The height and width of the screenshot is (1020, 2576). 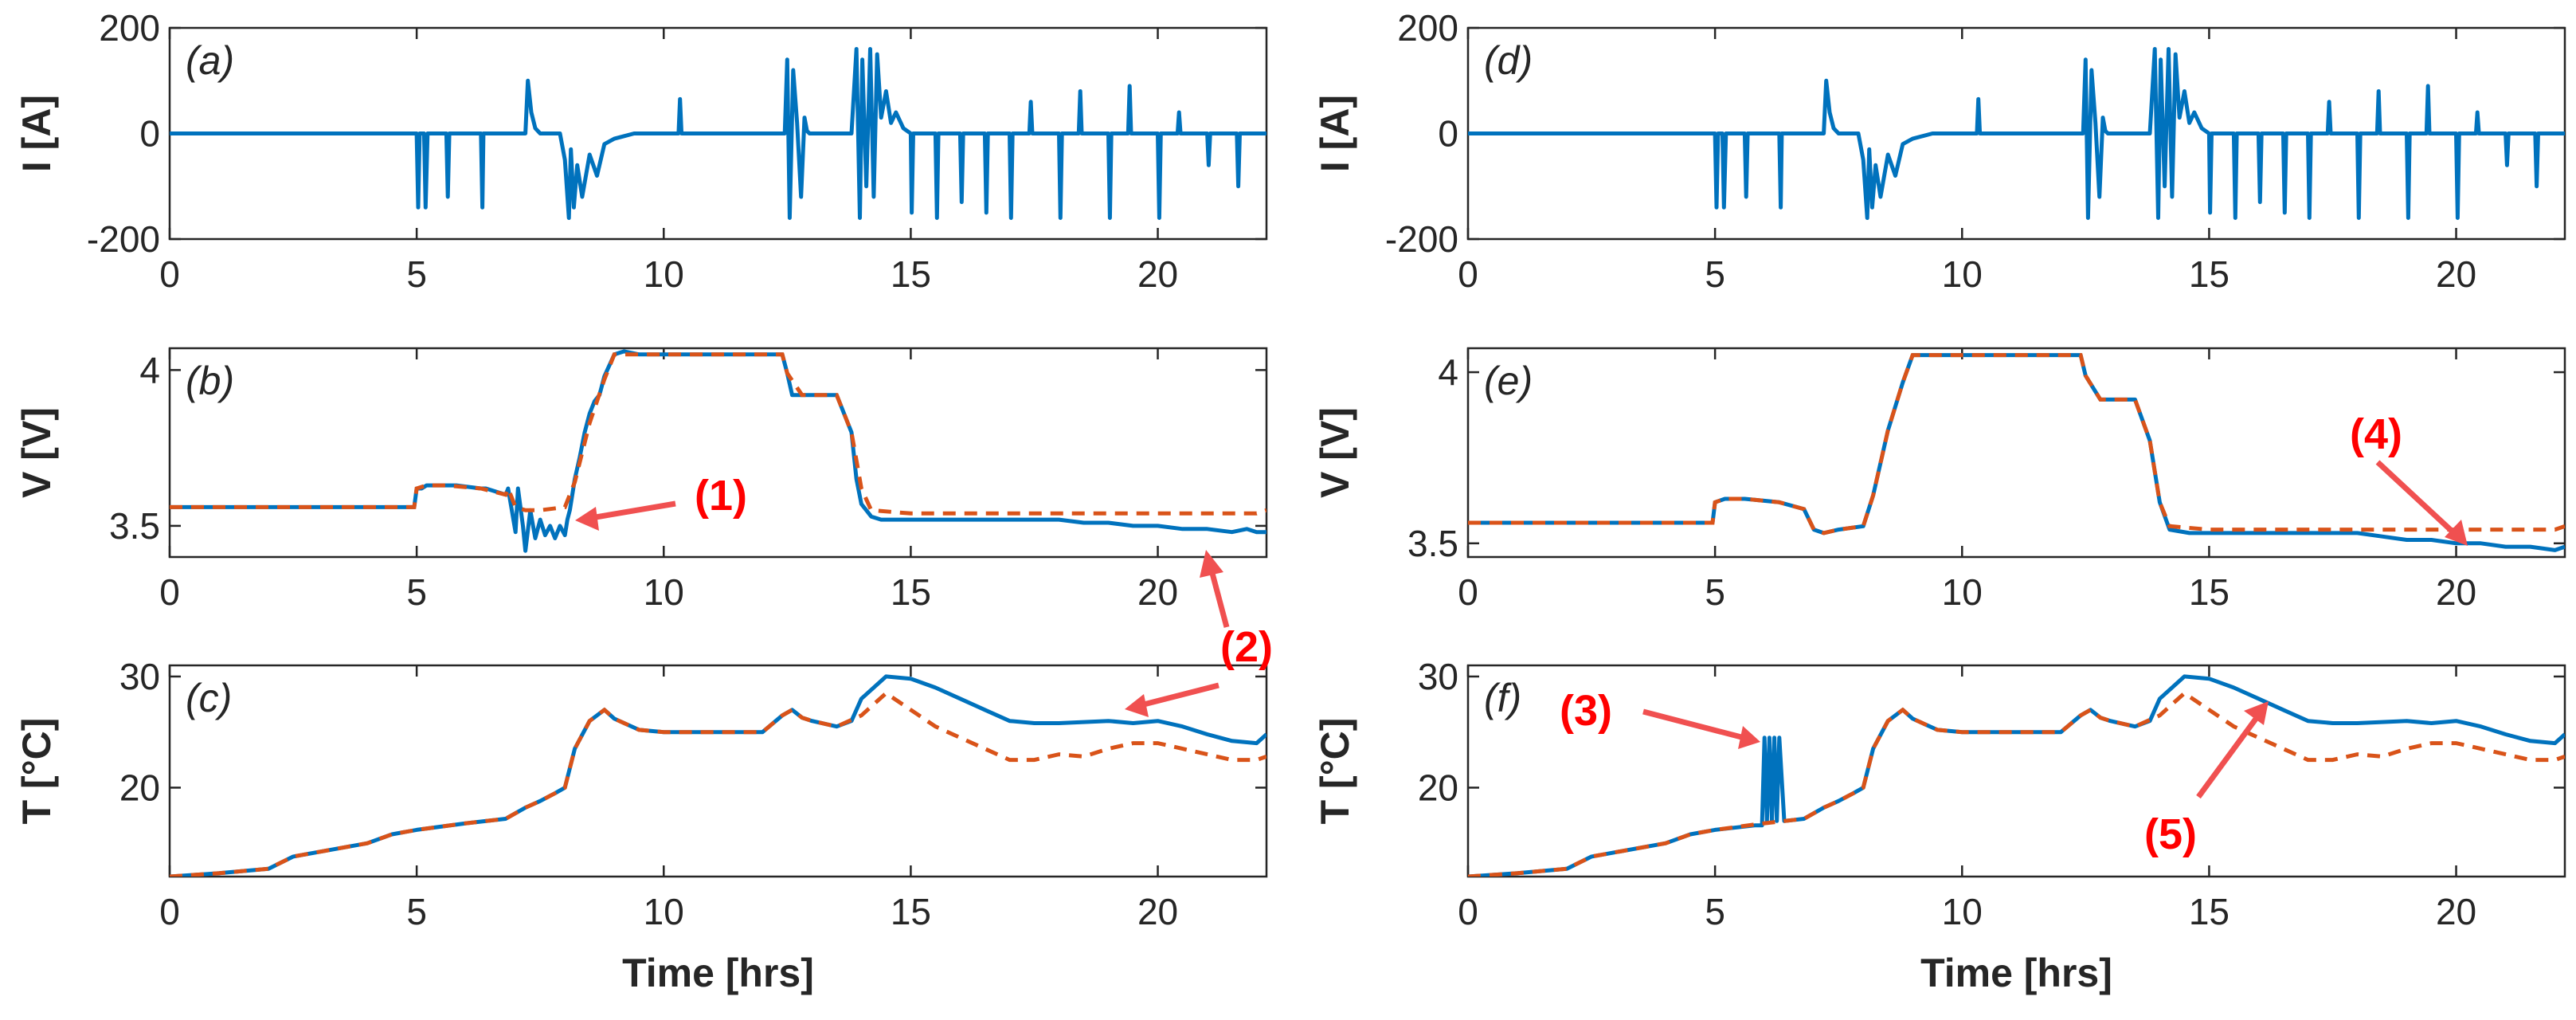 I want to click on panel-e: 0 5 10 15 20 3.5 4 V [V] (e), so click(x=1939, y=480).